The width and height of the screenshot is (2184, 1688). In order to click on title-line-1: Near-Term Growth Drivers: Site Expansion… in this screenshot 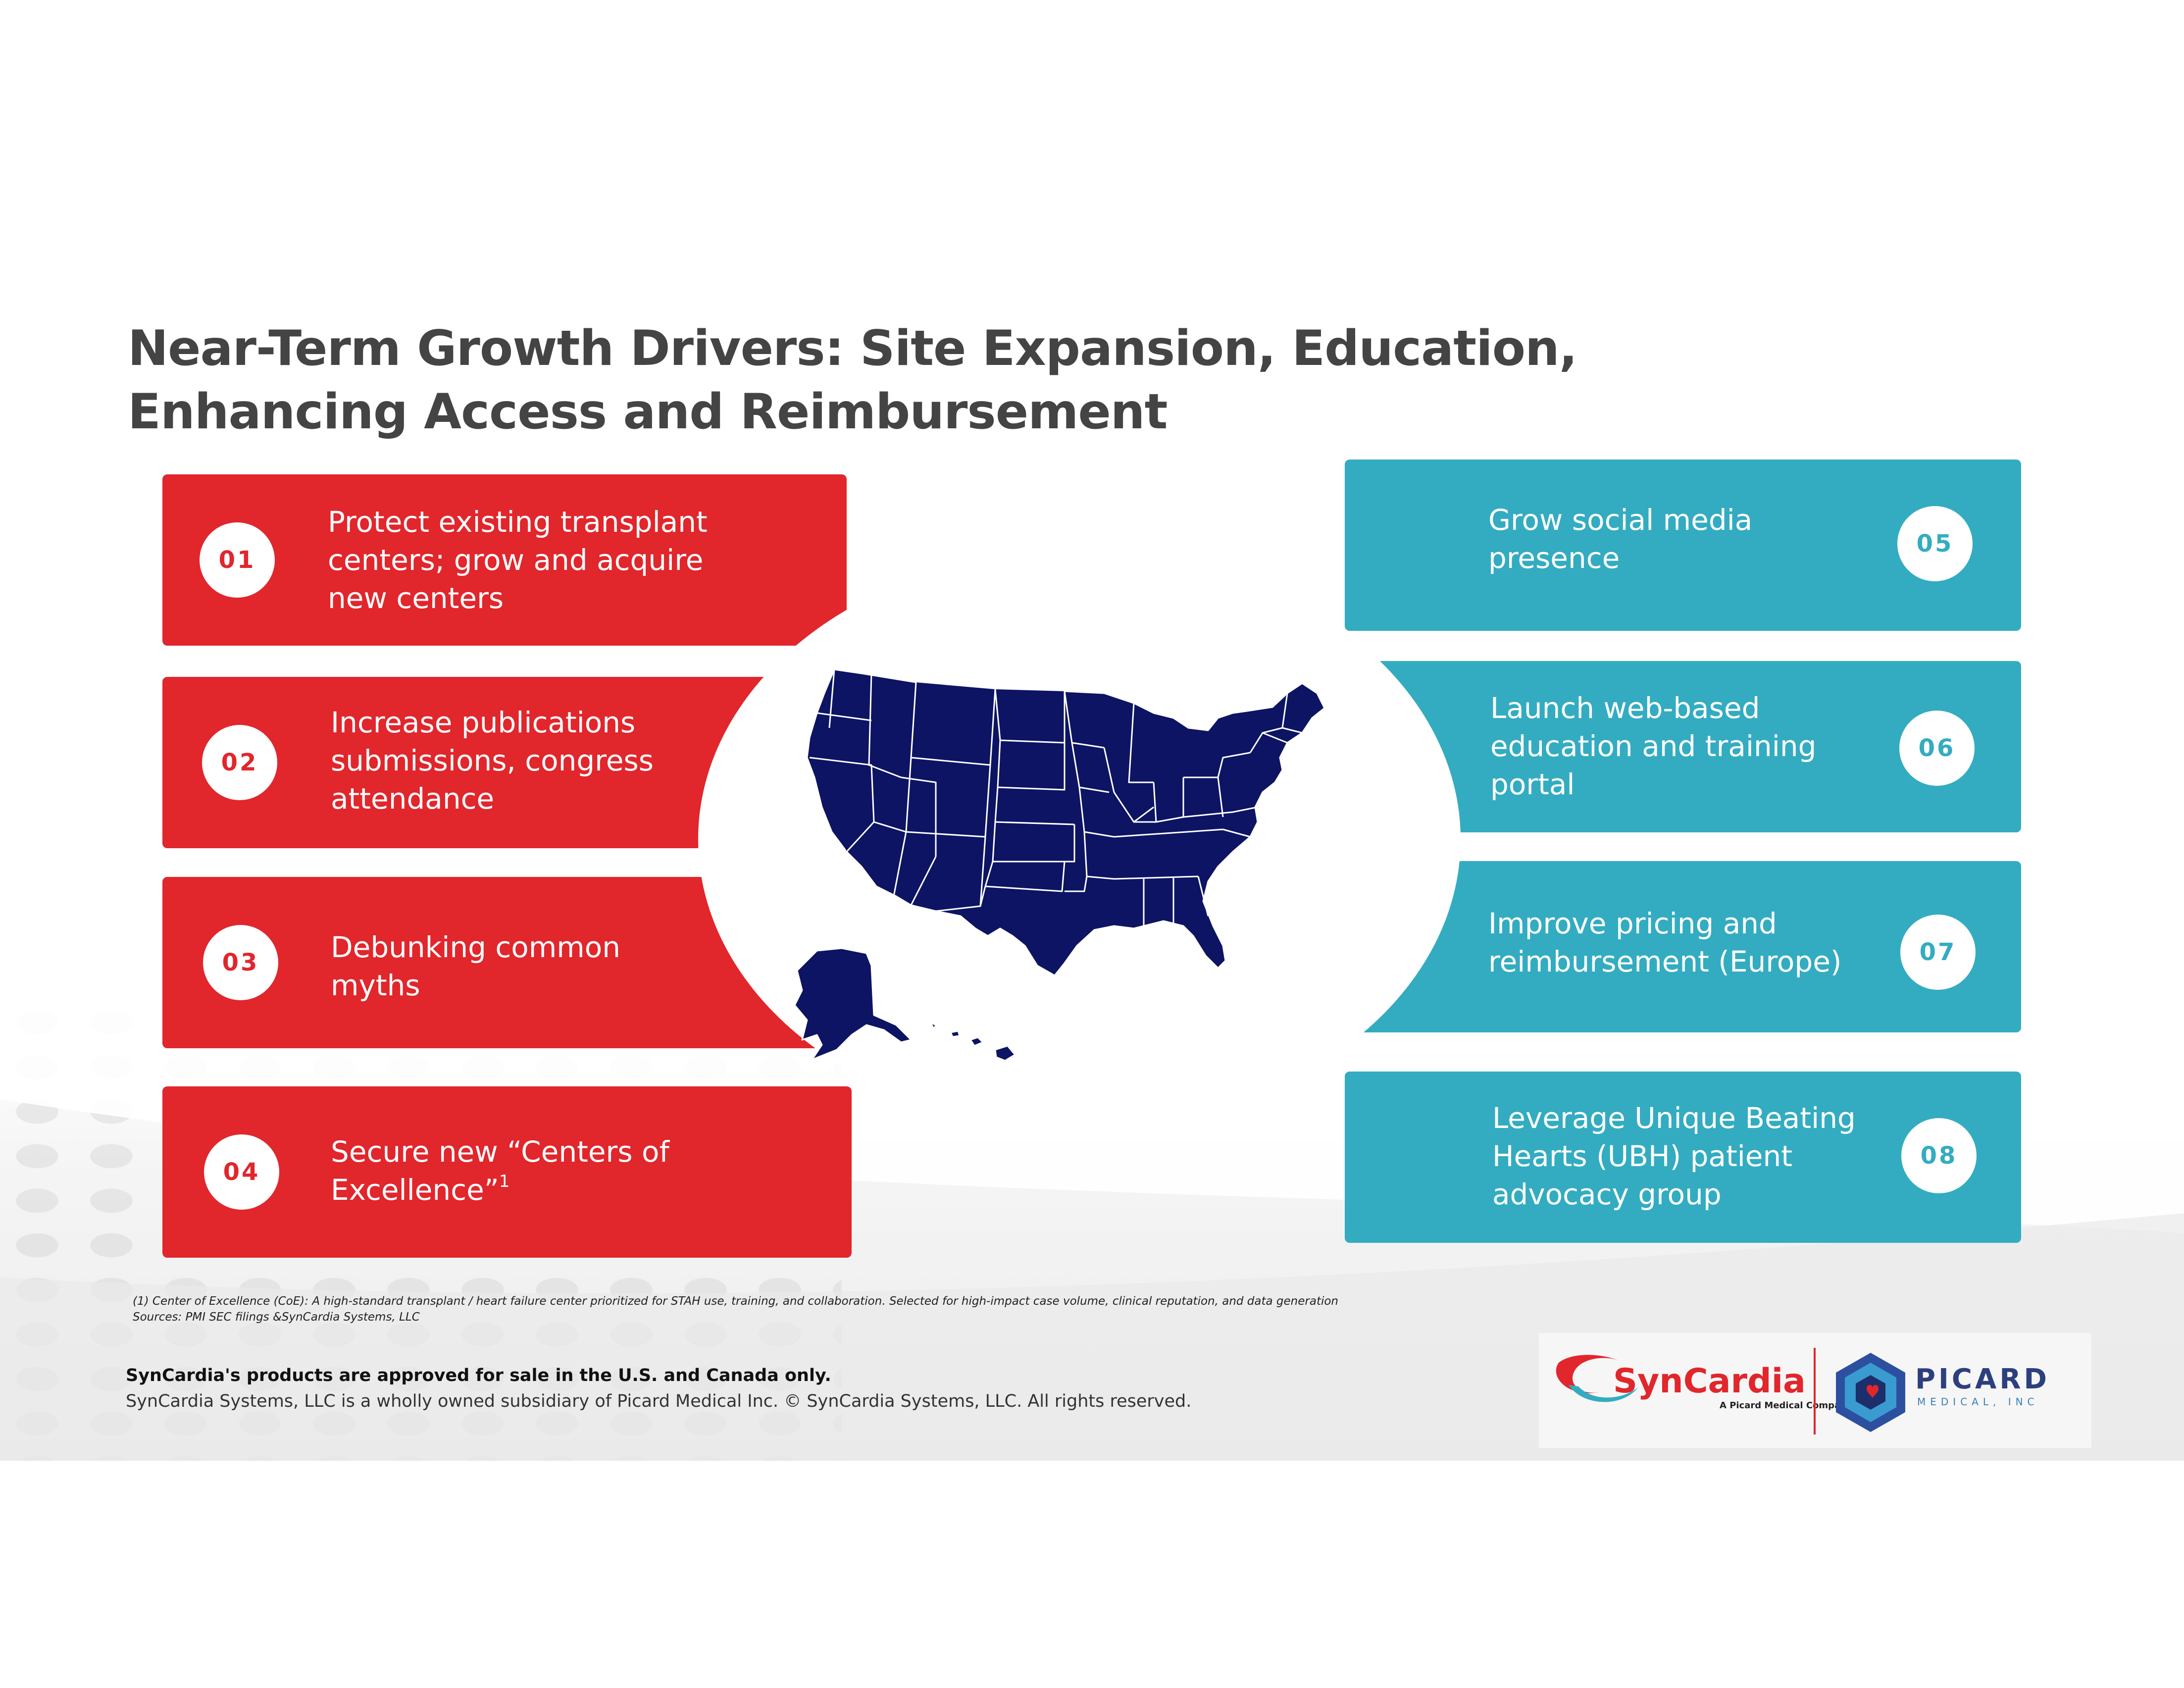, I will do `click(852, 348)`.